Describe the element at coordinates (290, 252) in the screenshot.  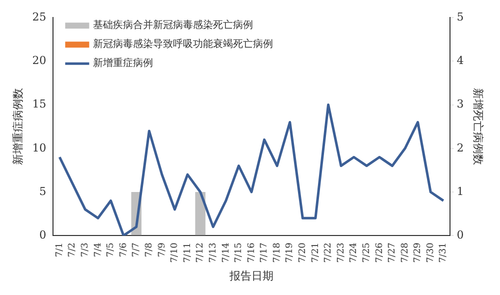
I see `x-tick-label: 7/19` at that location.